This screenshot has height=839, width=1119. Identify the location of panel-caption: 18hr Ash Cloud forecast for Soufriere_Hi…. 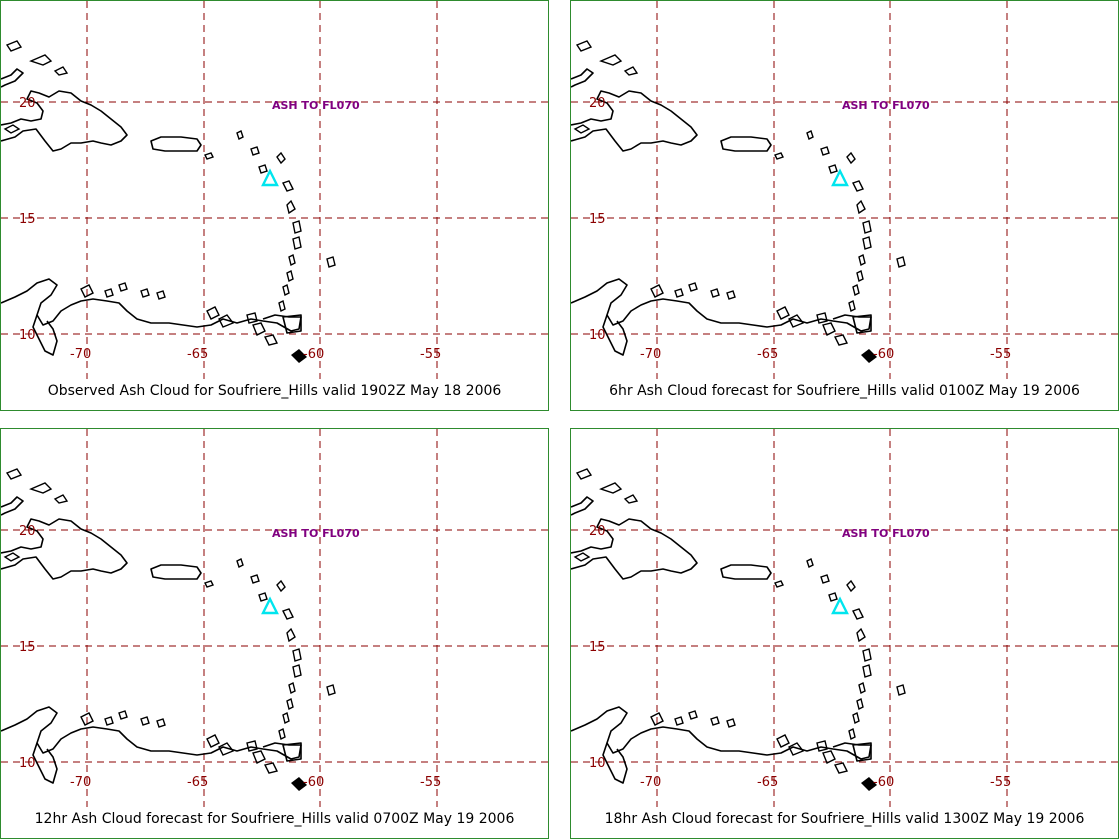
(844, 819).